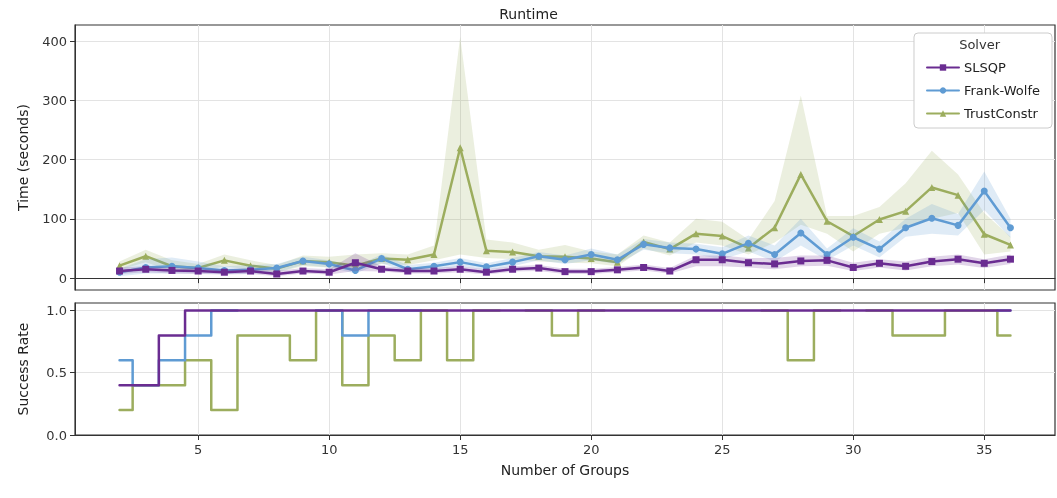 Image resolution: width=1057 pixels, height=498 pixels. What do you see at coordinates (62, 278) in the screenshot?
I see `y-tick-label: 0` at bounding box center [62, 278].